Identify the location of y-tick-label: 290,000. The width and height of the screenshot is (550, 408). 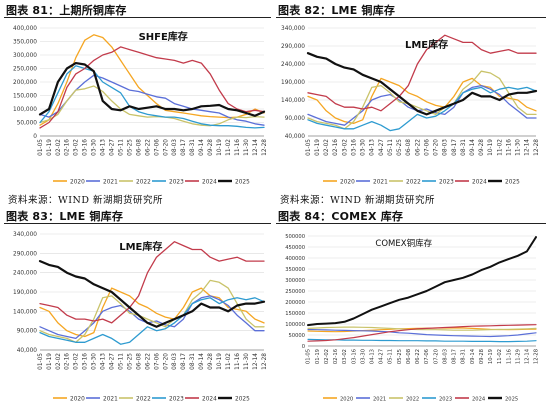
(293, 47).